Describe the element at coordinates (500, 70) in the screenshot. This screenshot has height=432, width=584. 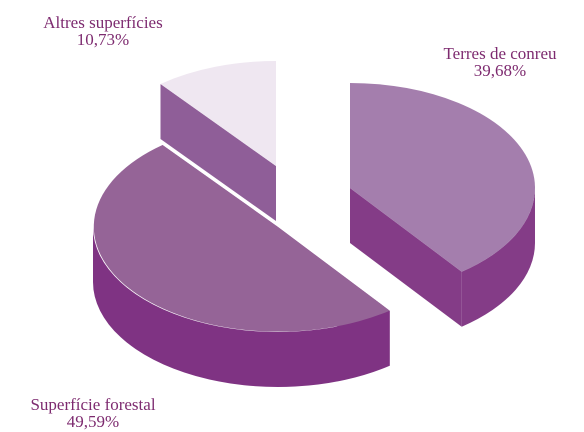
I see `slice-value-terres-de-conreu: 39,68%` at that location.